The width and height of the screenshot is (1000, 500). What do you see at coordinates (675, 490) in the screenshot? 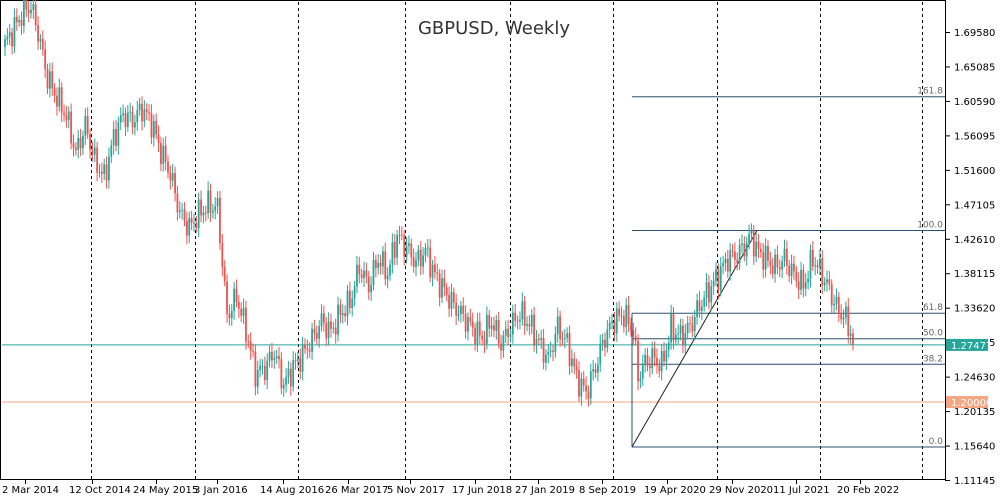
I see `x-tick-label: 19 Apr 2020` at bounding box center [675, 490].